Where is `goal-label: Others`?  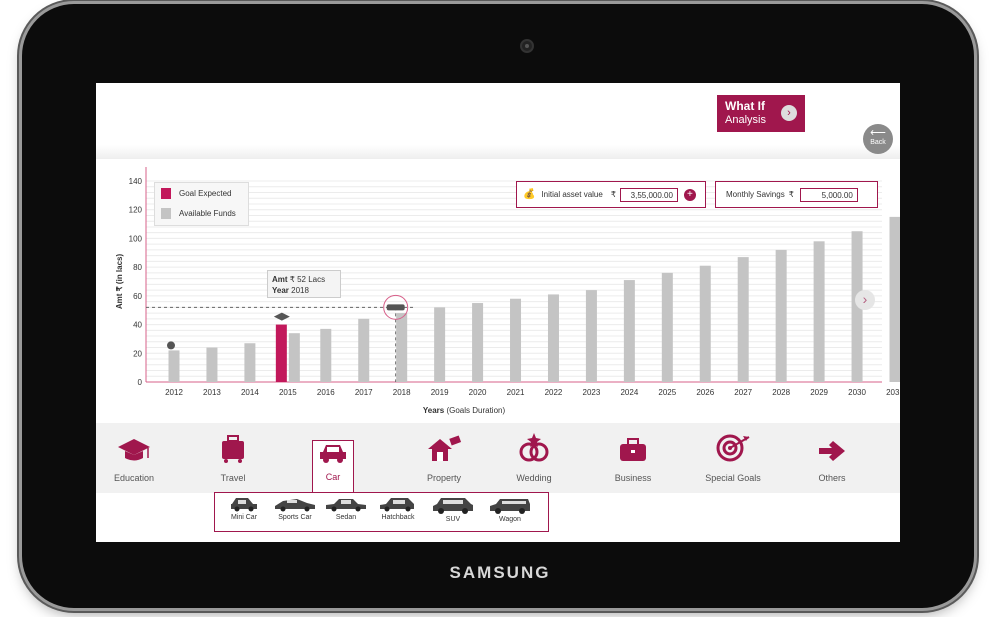
goal-label: Others is located at coordinates (832, 478).